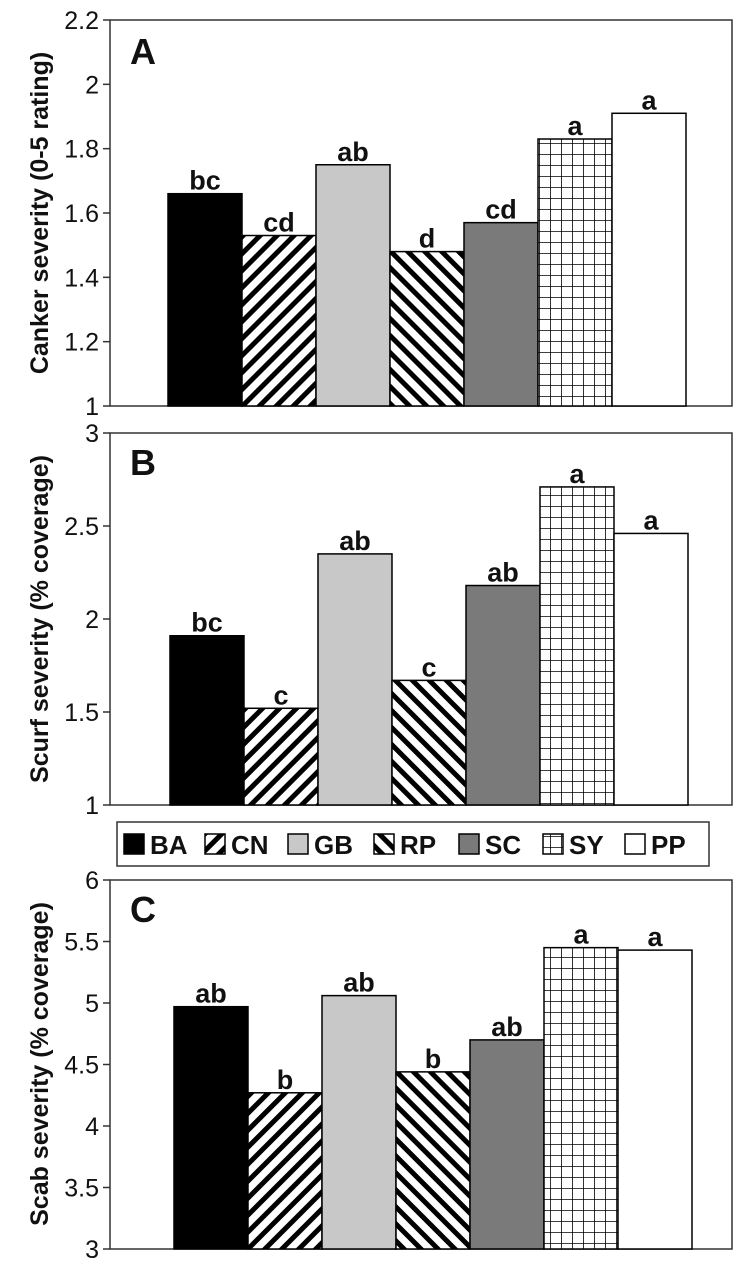 The image size is (739, 1262). I want to click on panel-a-tick-label: 1.6, so click(81, 214).